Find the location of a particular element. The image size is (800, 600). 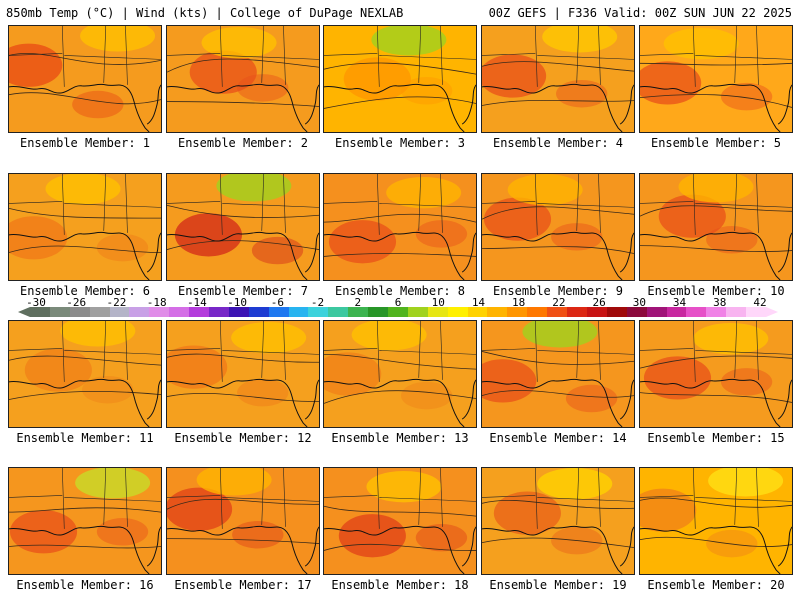

colorbar-tick-label: -22 is located at coordinates (116, 302).